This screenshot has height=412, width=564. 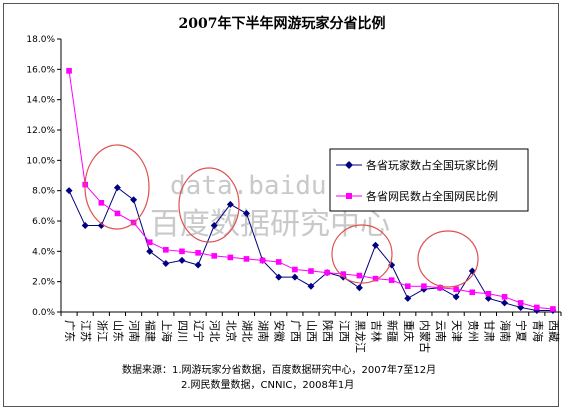 I want to click on y-tick-label: 4.0%, so click(x=43, y=252).